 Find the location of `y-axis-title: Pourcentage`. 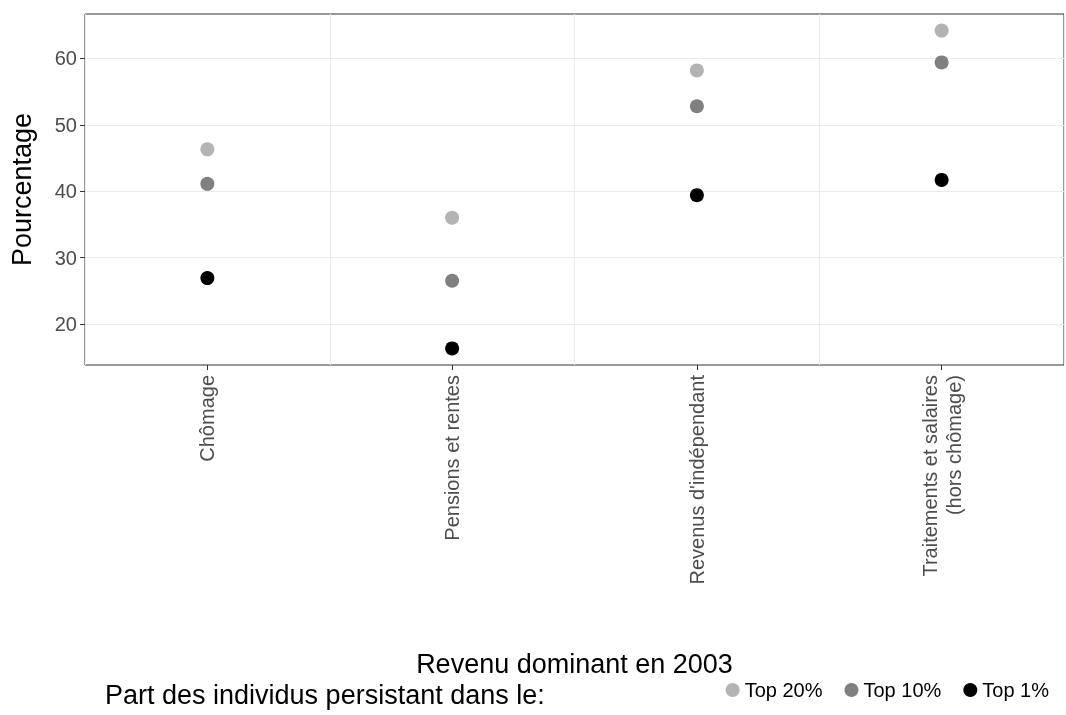

y-axis-title: Pourcentage is located at coordinates (21, 189).